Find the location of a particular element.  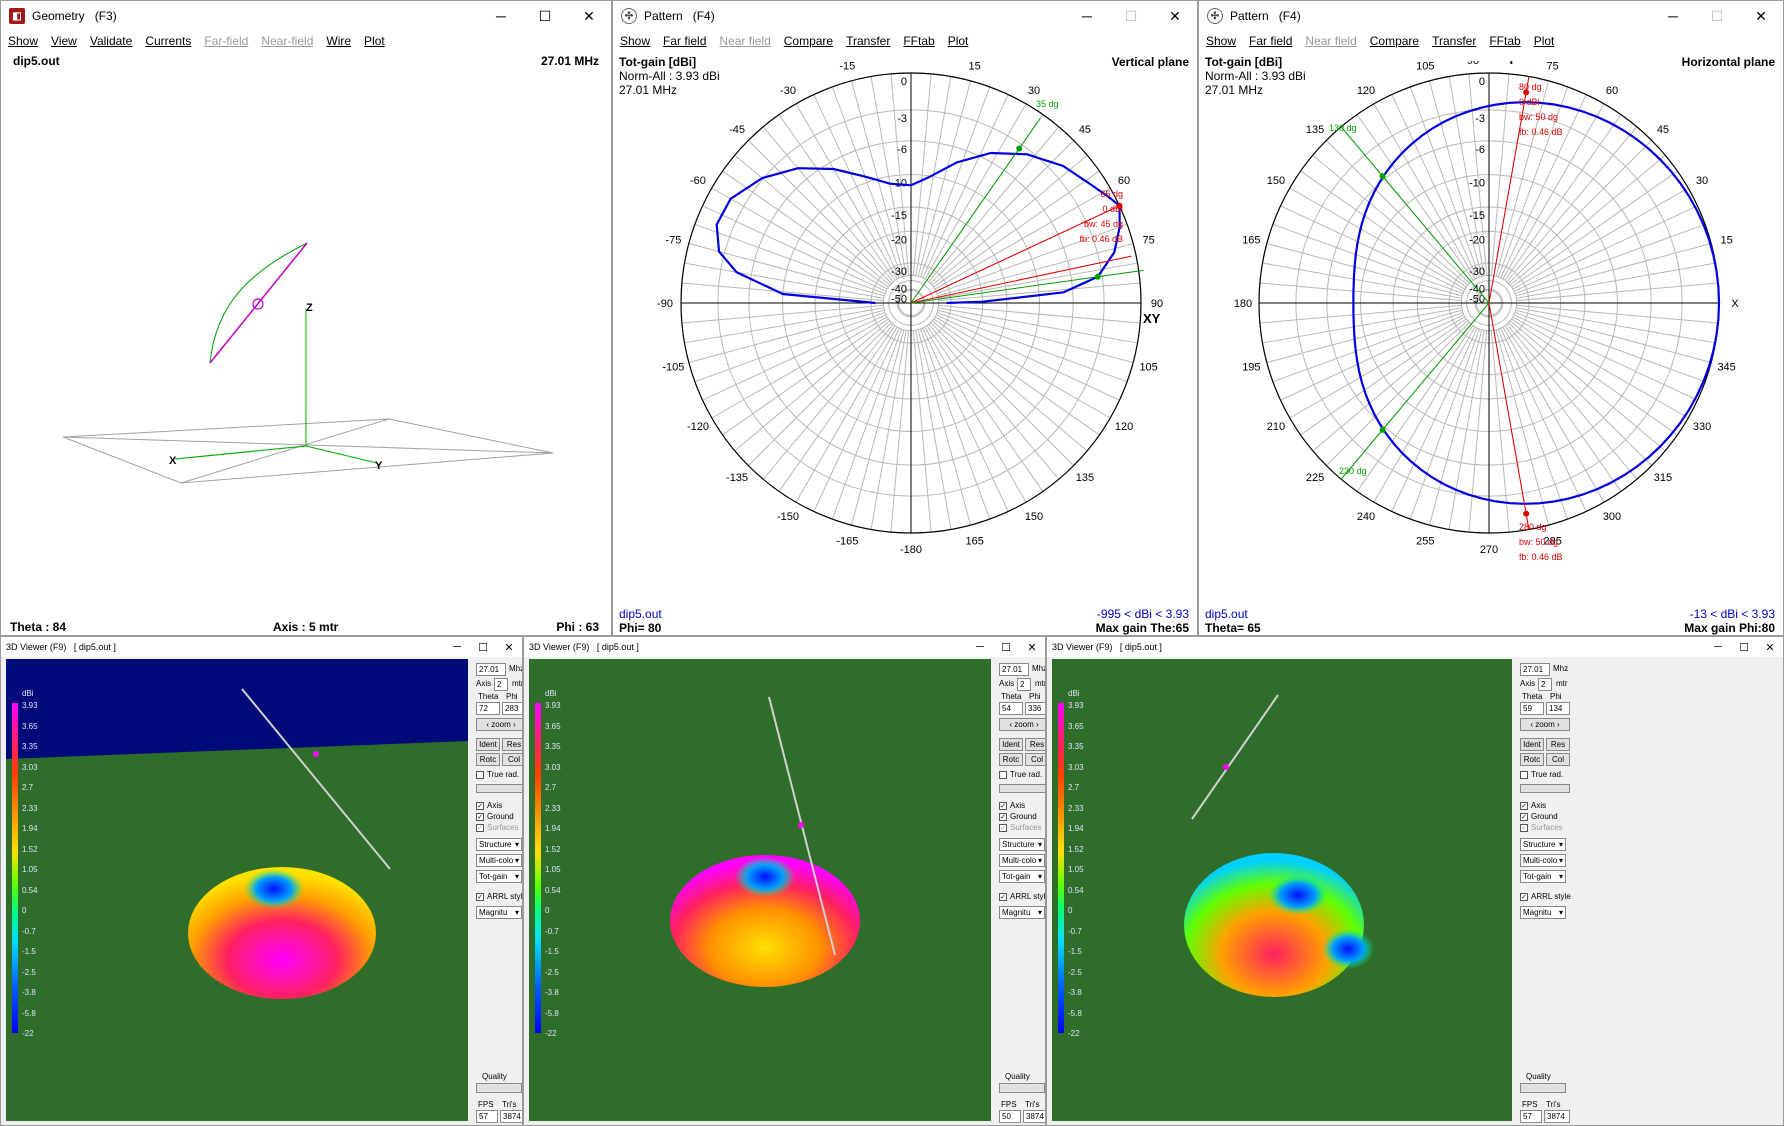

pattern-horizontal-titlebar: ✣ Pattern (F4) ─ ☐ ✕ is located at coordinates (1491, 16).